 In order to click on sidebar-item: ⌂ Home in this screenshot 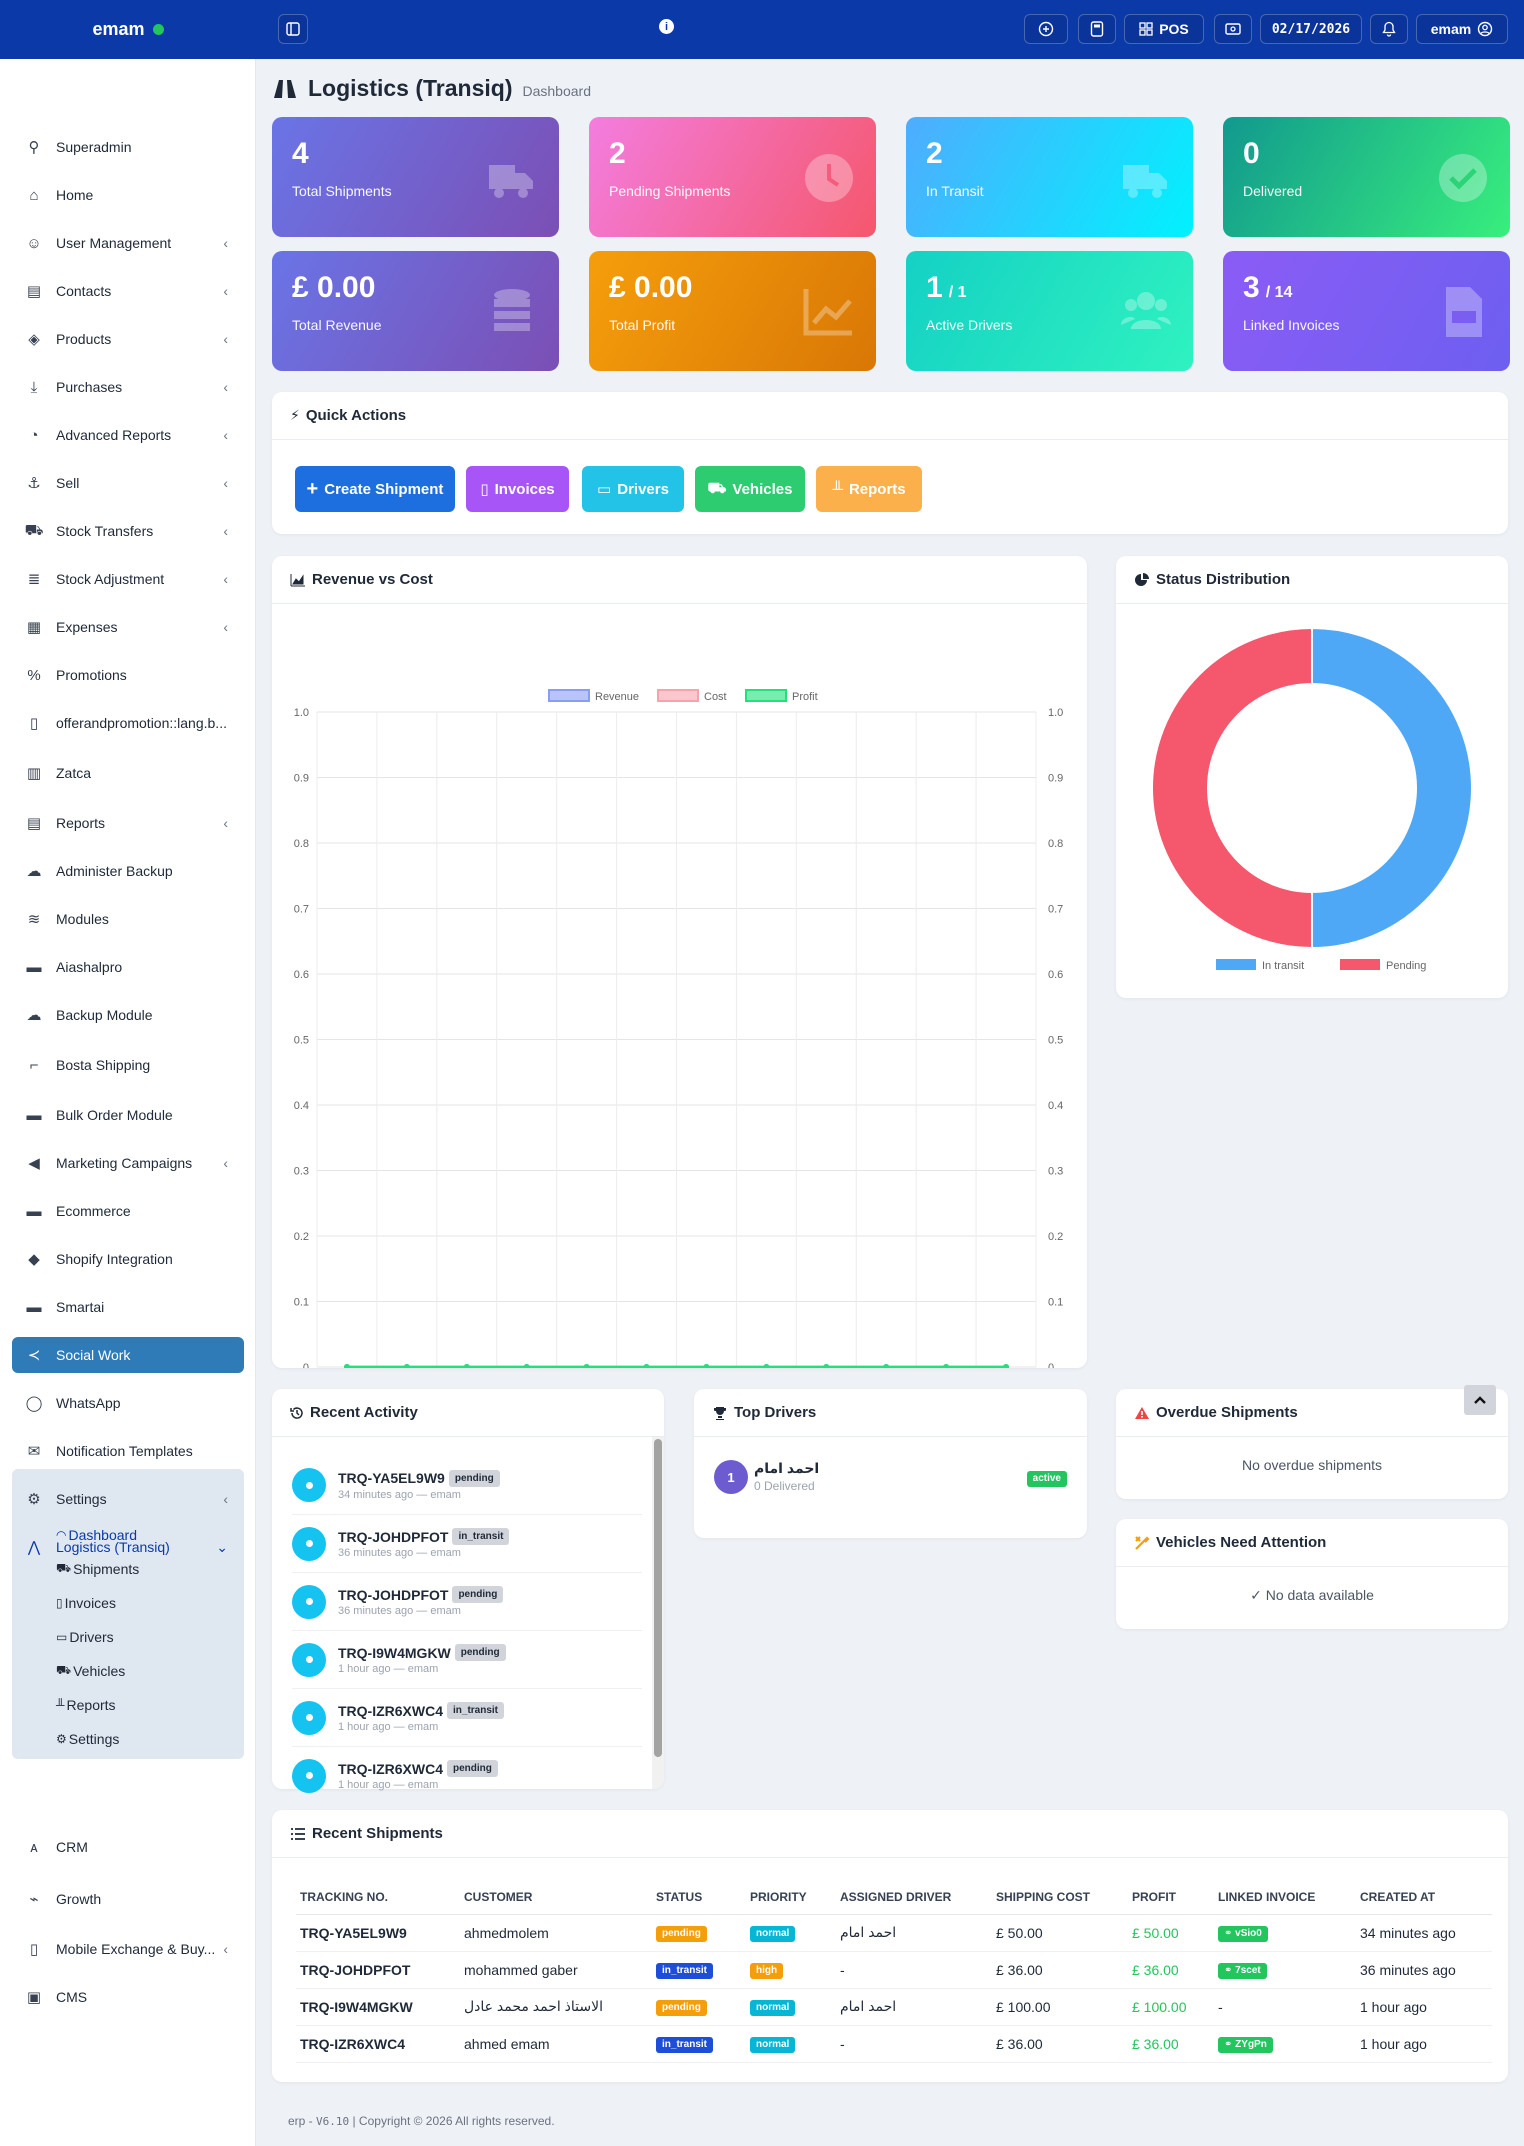, I will do `click(128, 195)`.